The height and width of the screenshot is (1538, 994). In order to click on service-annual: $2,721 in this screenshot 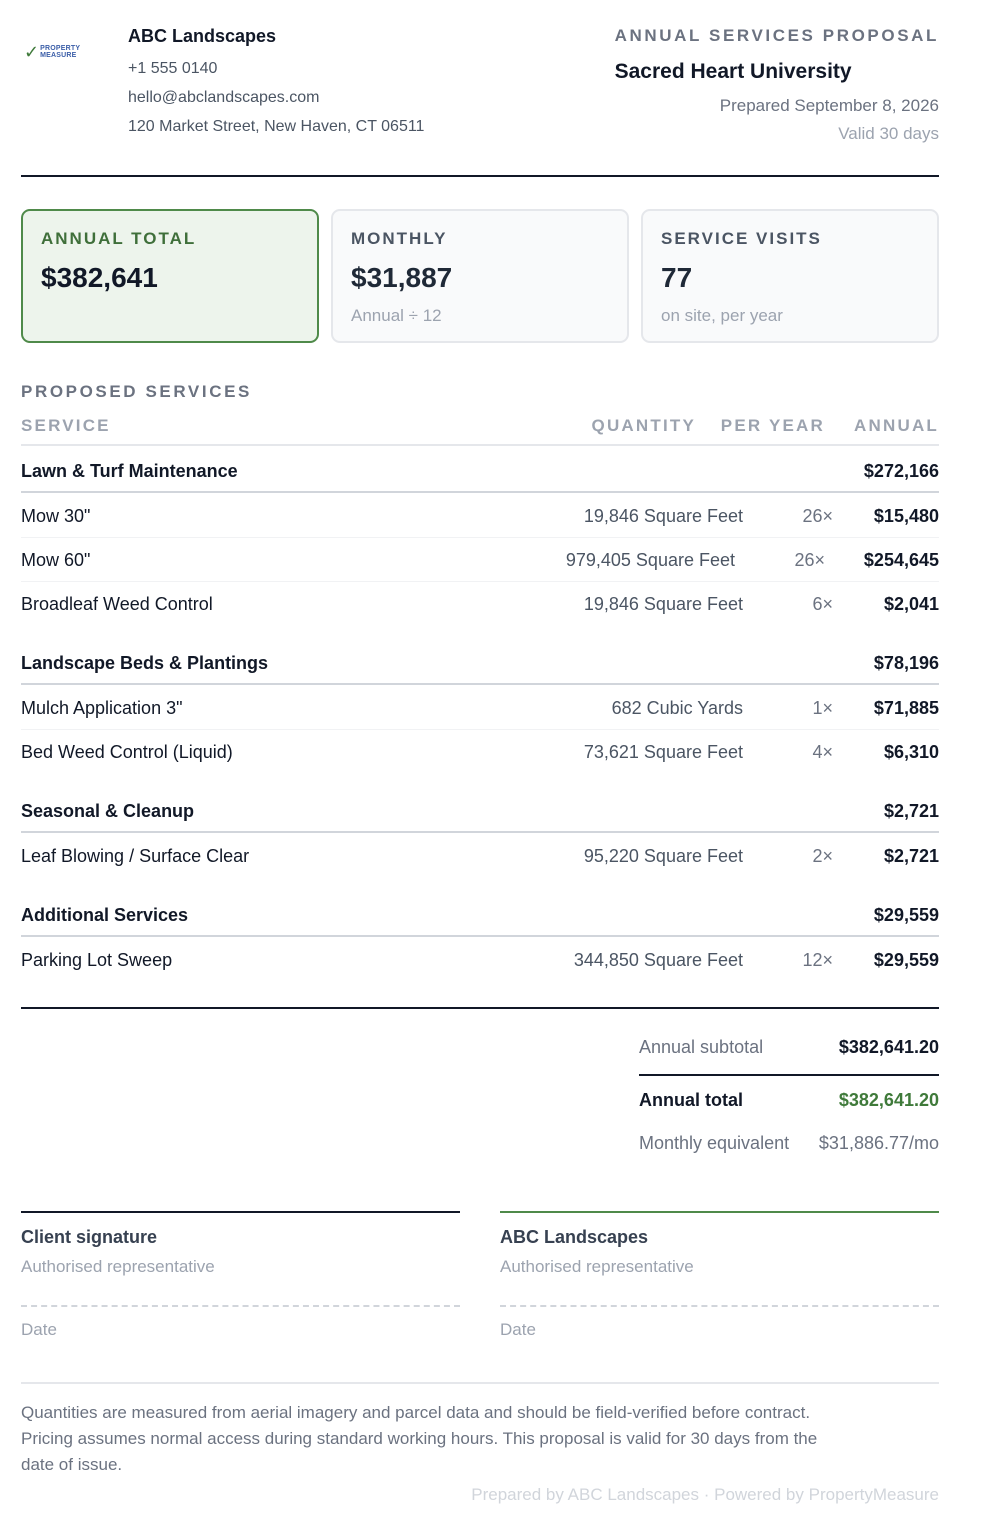, I will do `click(911, 856)`.